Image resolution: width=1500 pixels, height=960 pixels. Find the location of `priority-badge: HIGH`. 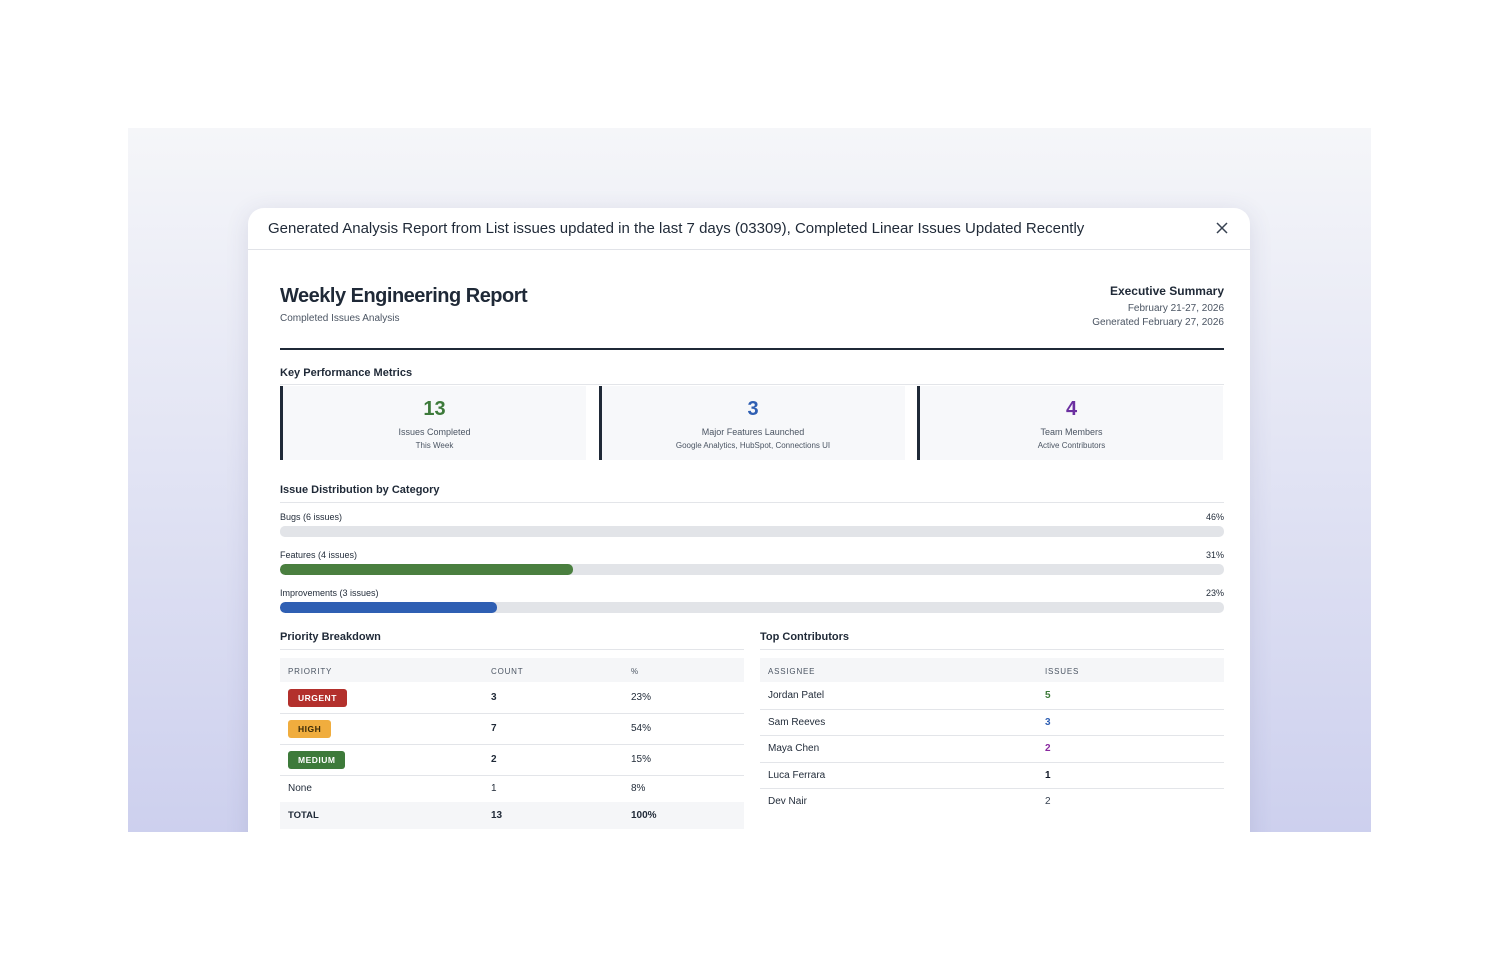

priority-badge: HIGH is located at coordinates (310, 728).